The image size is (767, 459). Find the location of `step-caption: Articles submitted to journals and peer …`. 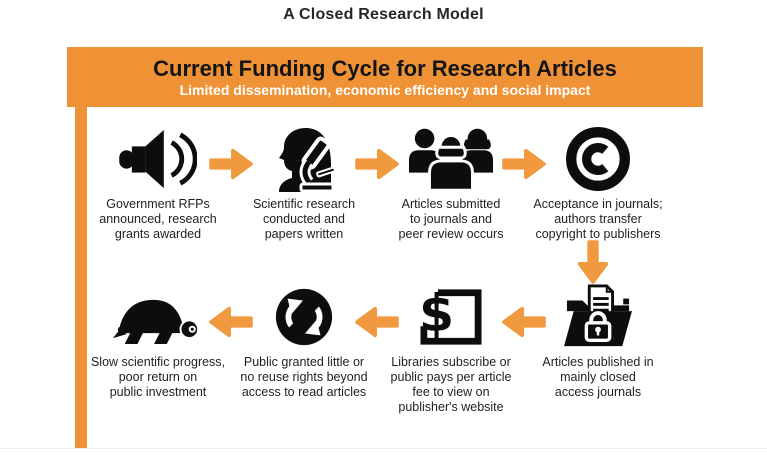

step-caption: Articles submitted to journals and peer … is located at coordinates (451, 219).